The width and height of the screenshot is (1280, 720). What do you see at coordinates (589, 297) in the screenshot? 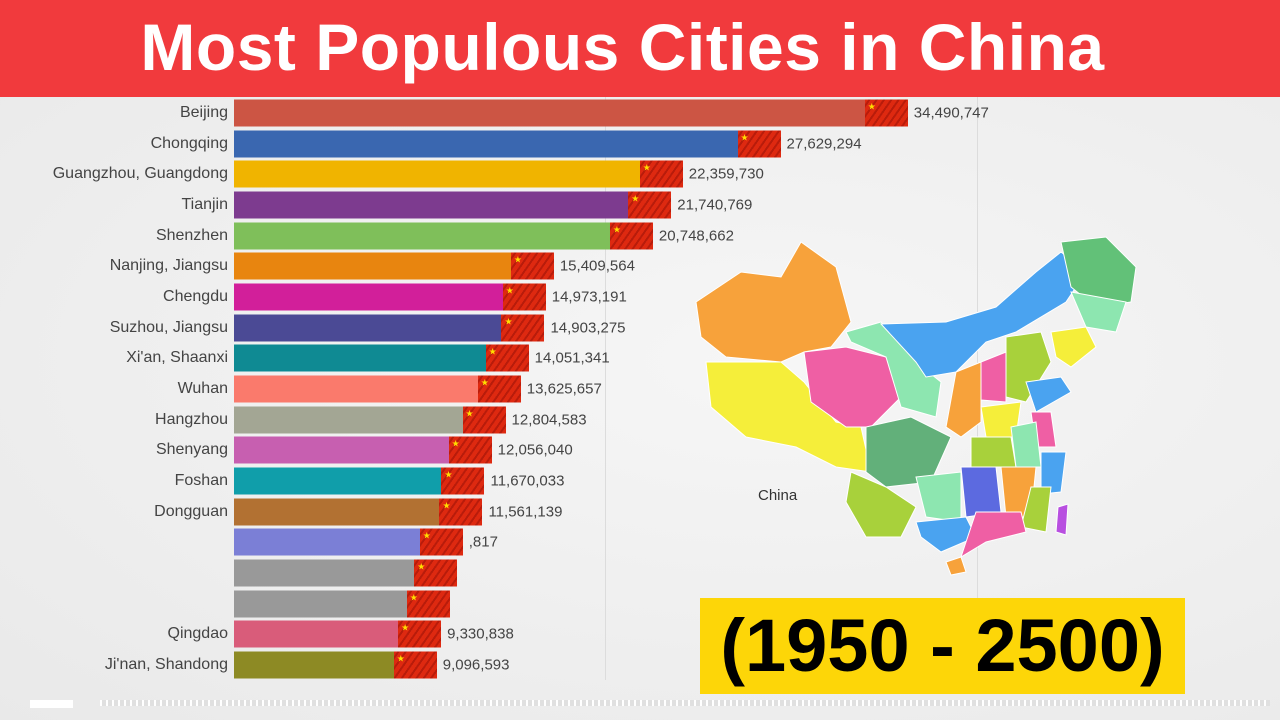
I see `bar-value-label: 14,973,191` at bounding box center [589, 297].